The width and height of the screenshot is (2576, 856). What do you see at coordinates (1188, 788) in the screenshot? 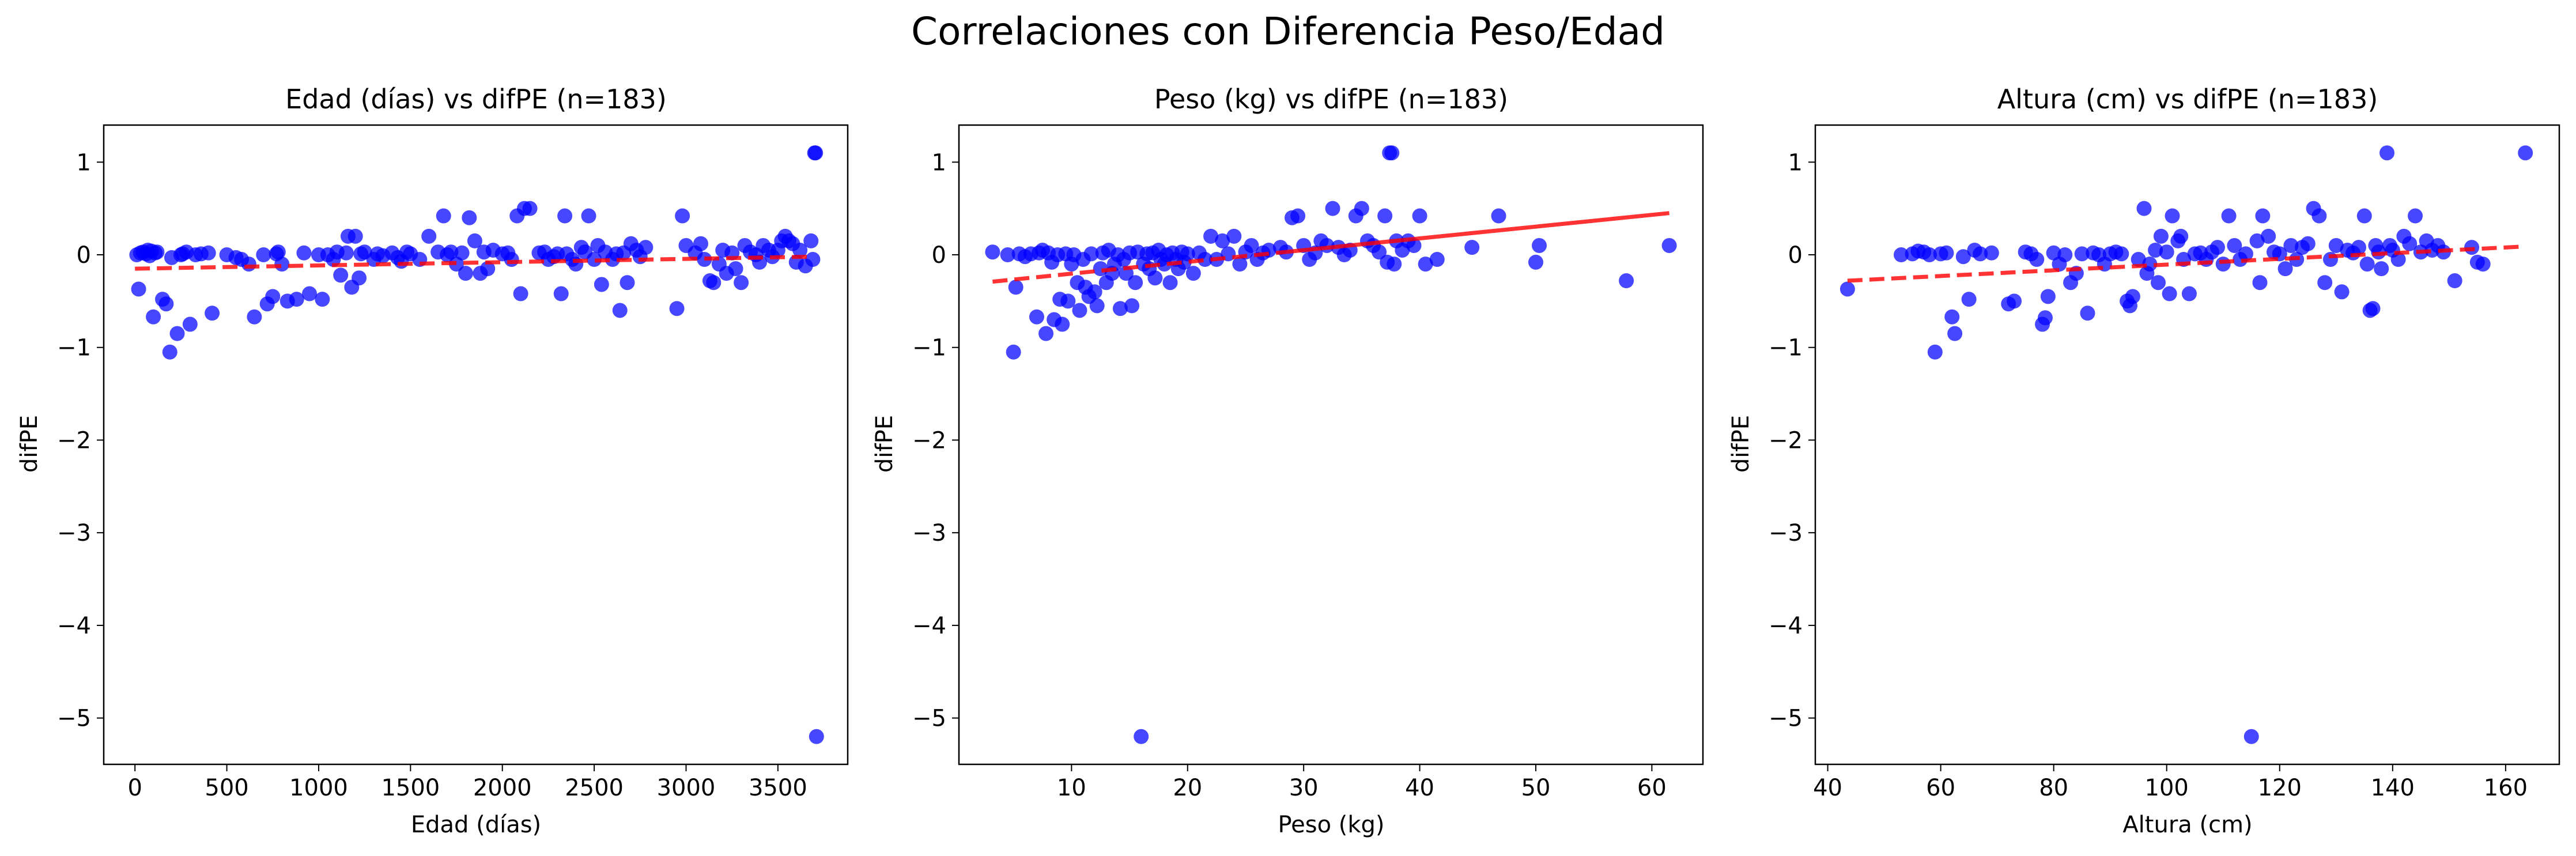
I see `x-tick-label: 20` at bounding box center [1188, 788].